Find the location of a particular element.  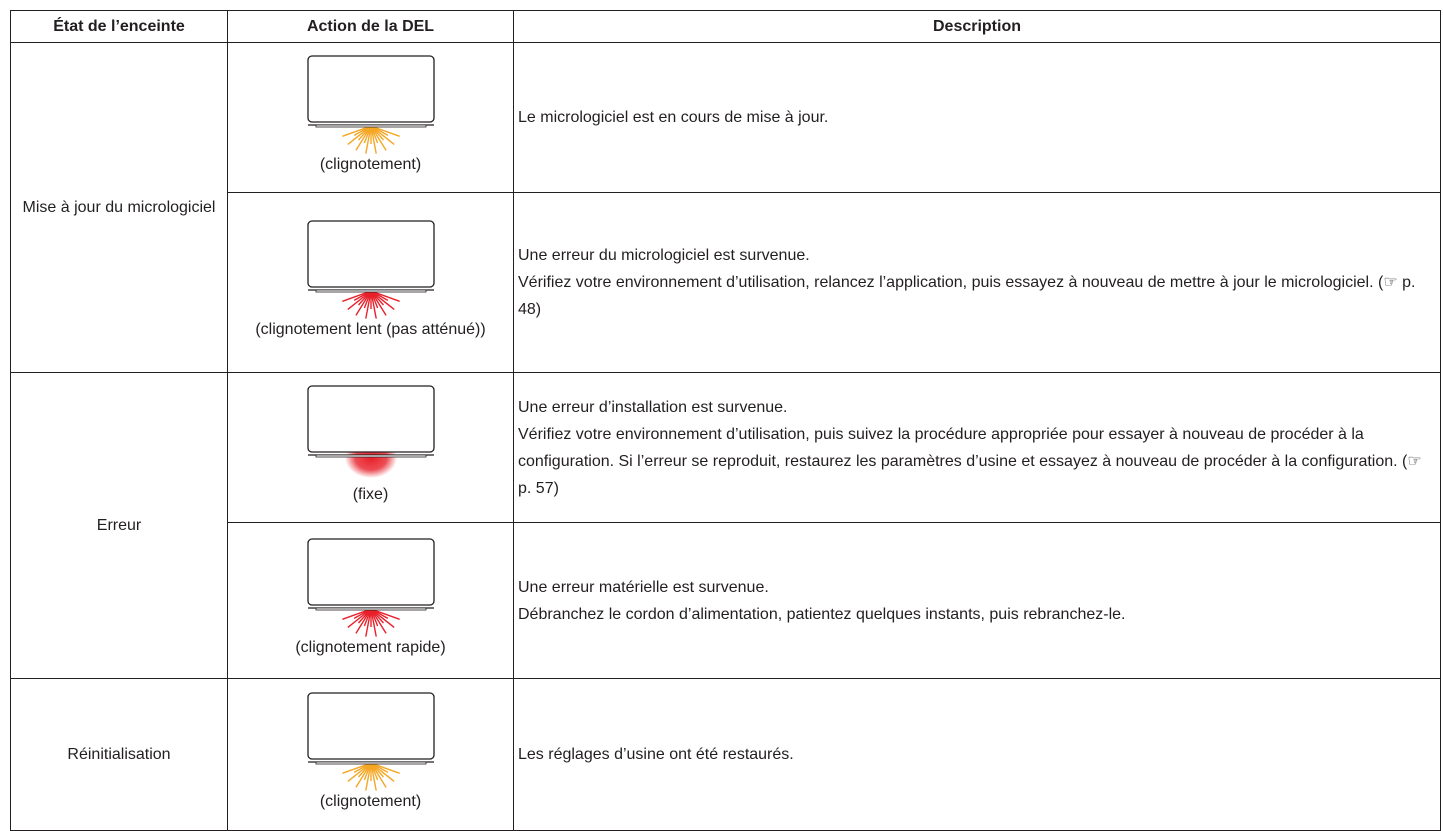

description-line: Une erreur matérielle est survenue. is located at coordinates (643, 587).